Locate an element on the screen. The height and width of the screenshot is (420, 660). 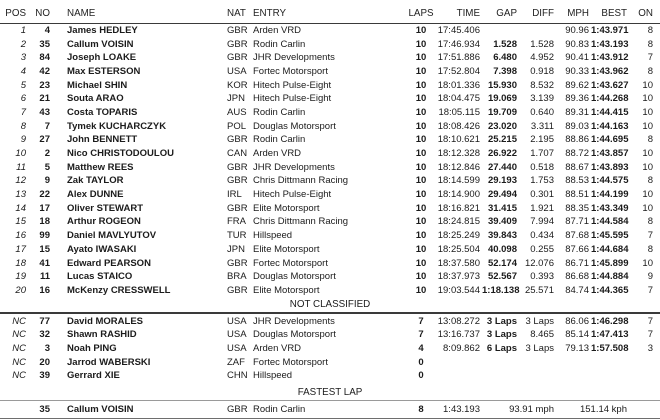
cell-mph: 79.13 is located at coordinates (577, 348).